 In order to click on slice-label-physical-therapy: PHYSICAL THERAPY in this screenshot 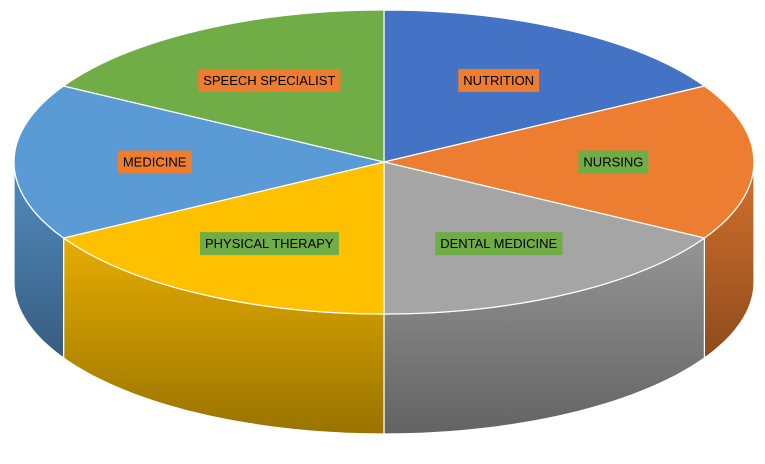, I will do `click(269, 244)`.